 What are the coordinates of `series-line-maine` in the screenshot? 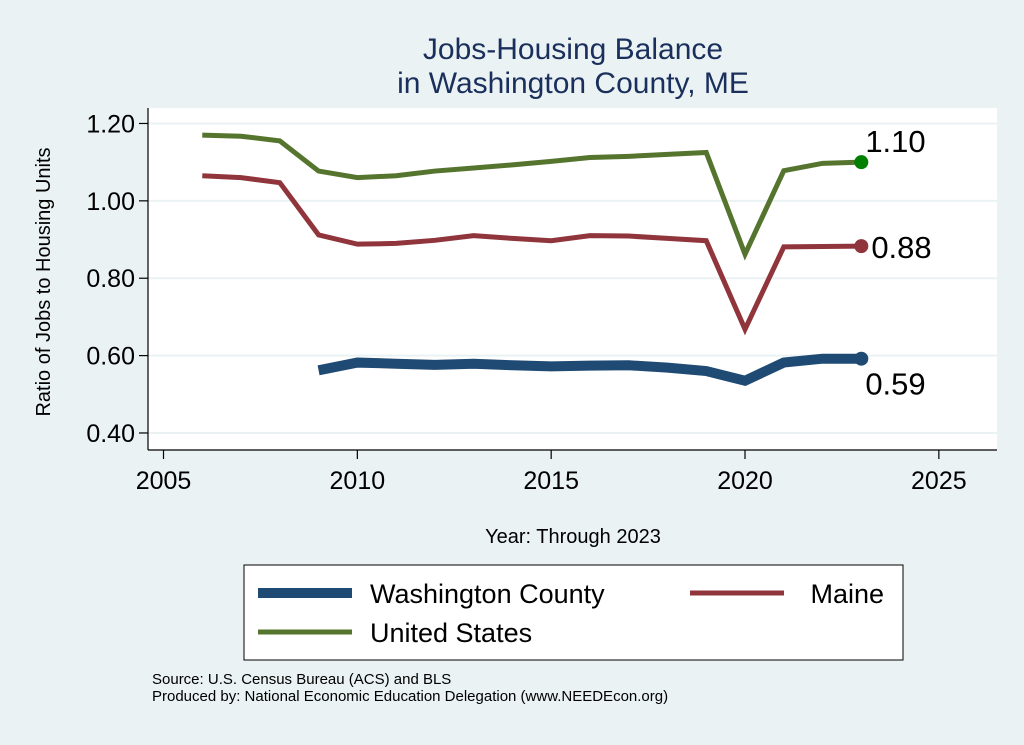 It's located at (532, 254).